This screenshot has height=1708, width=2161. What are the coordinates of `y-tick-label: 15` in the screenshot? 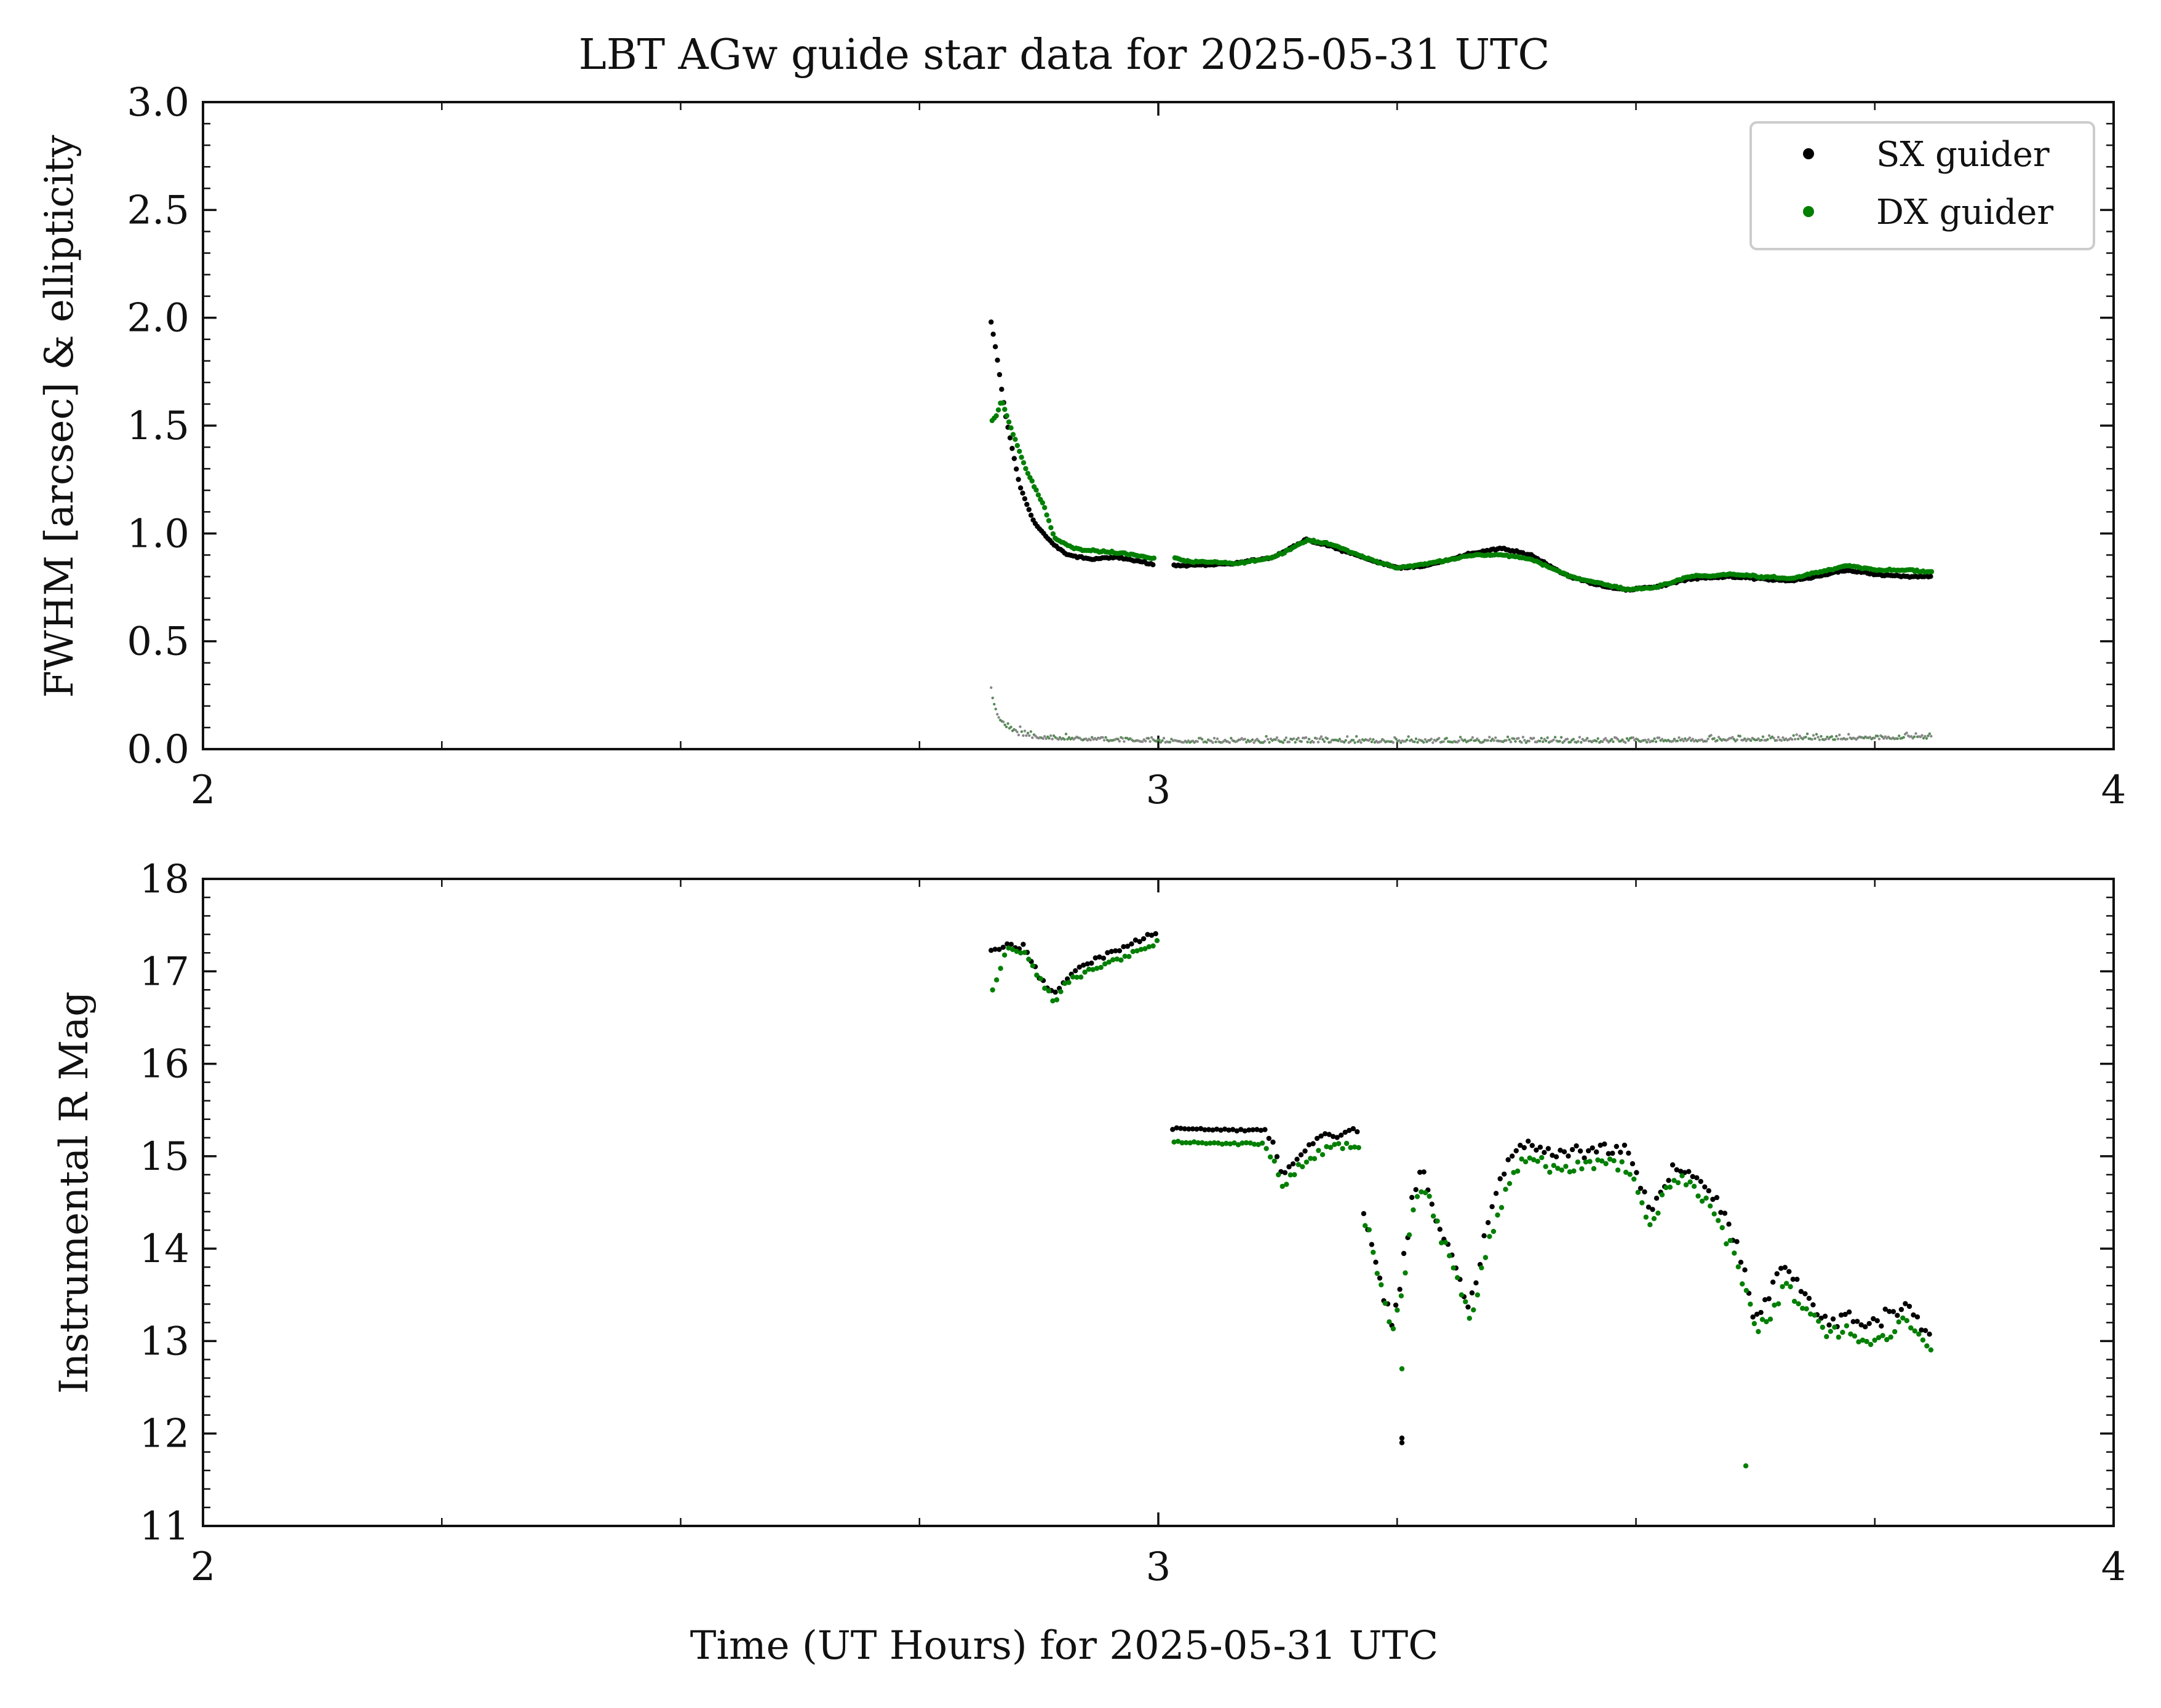 It's located at (165, 1157).